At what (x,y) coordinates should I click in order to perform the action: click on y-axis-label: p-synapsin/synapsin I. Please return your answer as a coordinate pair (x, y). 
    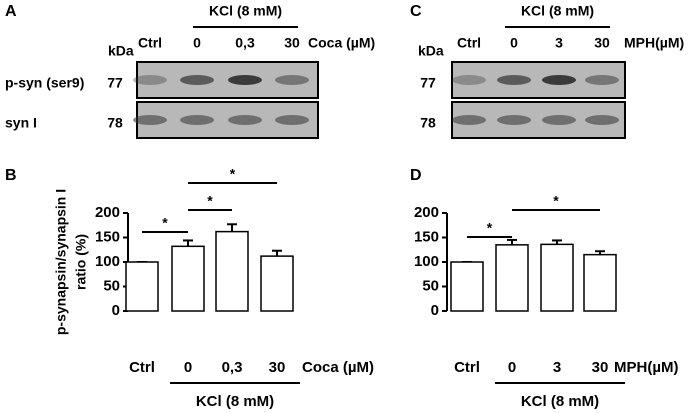
    Looking at the image, I should click on (61, 262).